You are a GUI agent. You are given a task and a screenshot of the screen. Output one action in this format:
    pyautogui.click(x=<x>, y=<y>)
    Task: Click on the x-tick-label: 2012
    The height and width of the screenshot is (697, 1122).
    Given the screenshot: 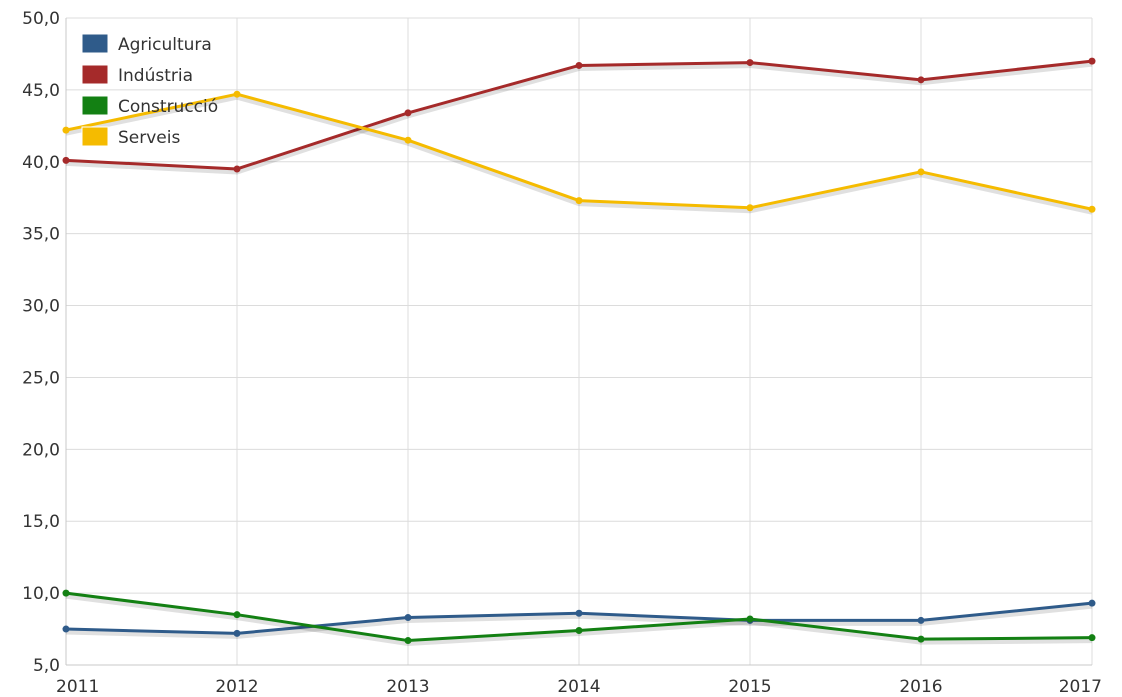 What is the action you would take?
    pyautogui.click(x=236, y=687)
    